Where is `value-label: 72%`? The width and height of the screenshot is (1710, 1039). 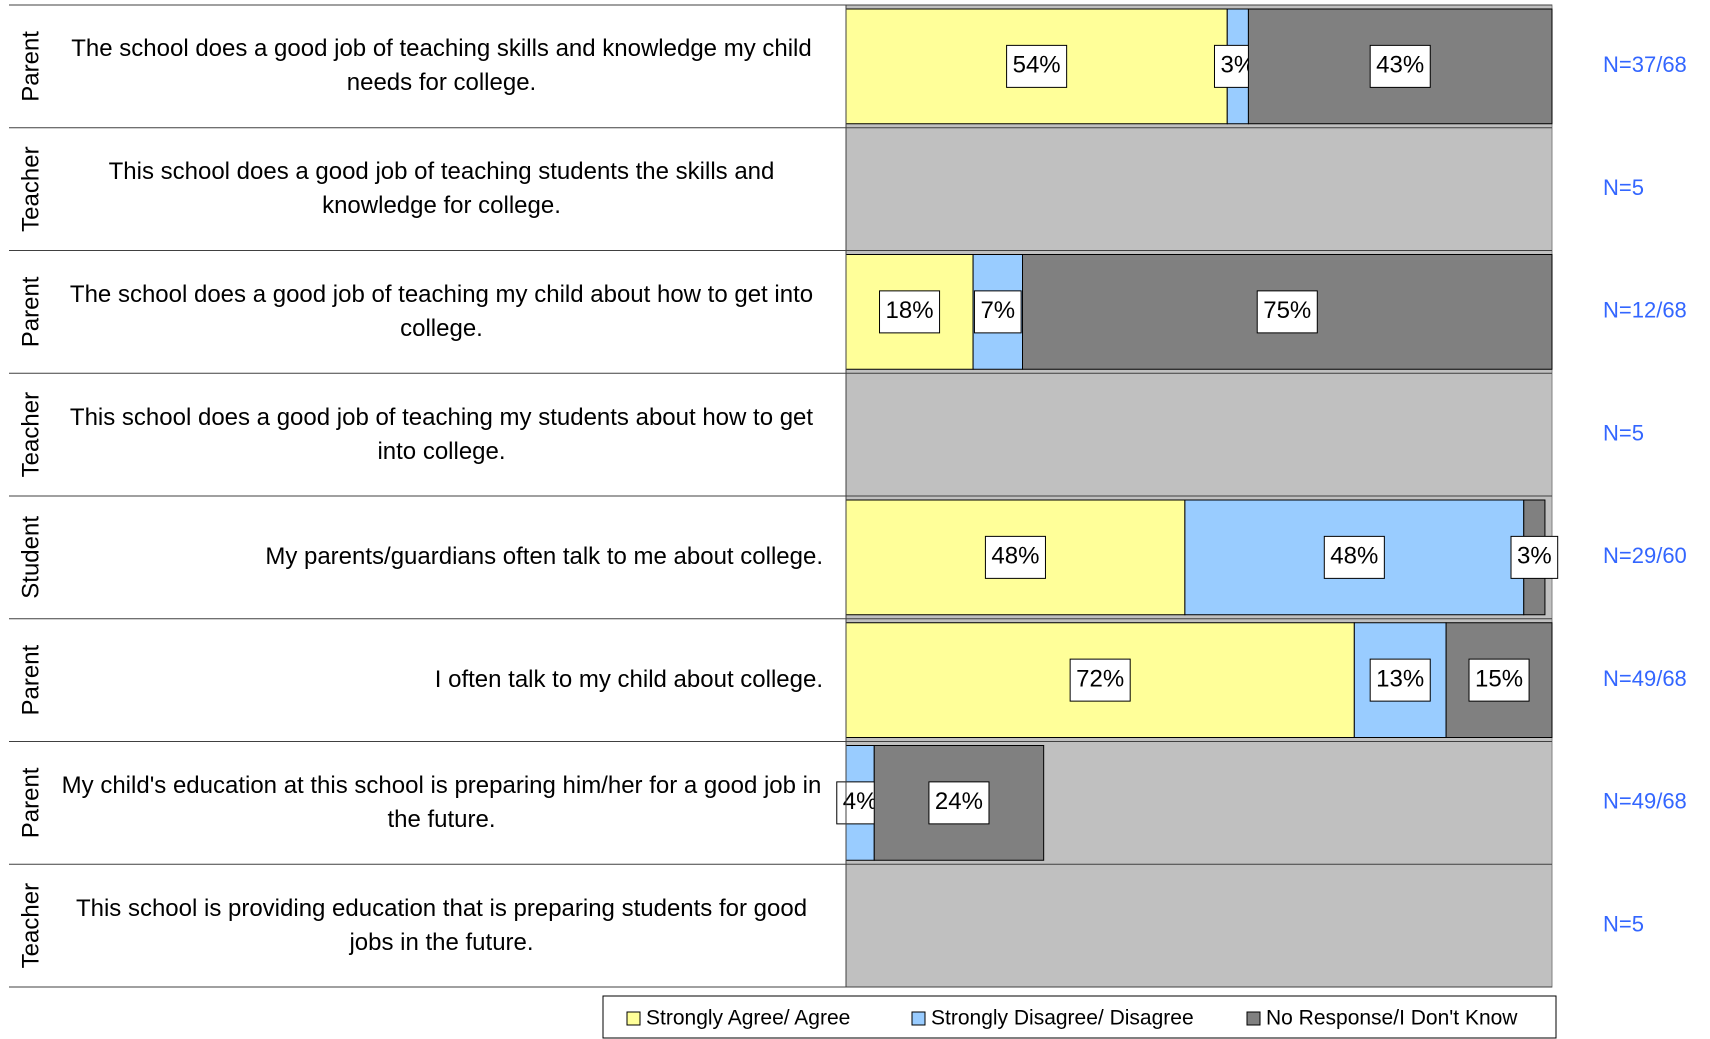
value-label: 72% is located at coordinates (1100, 678).